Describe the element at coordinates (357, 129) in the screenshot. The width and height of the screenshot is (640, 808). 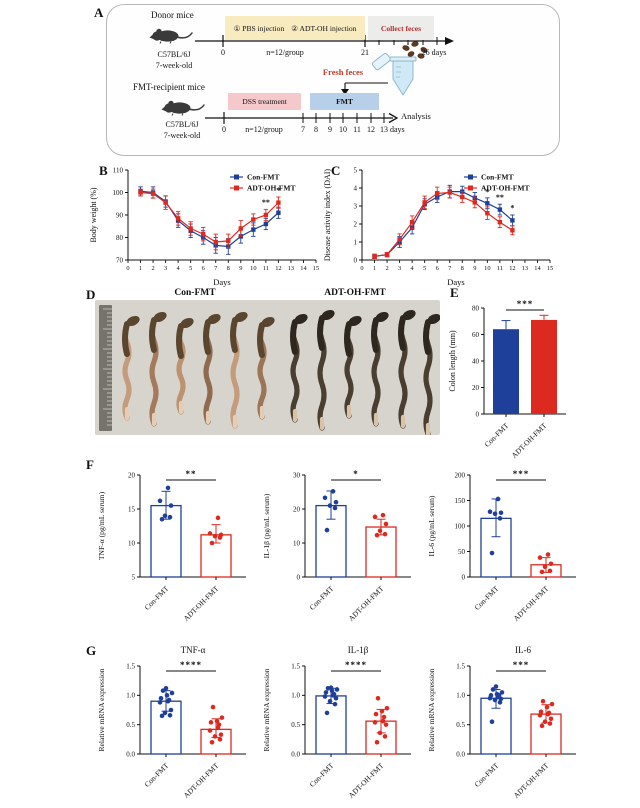
I see `recipient-tick-11: 11` at that location.